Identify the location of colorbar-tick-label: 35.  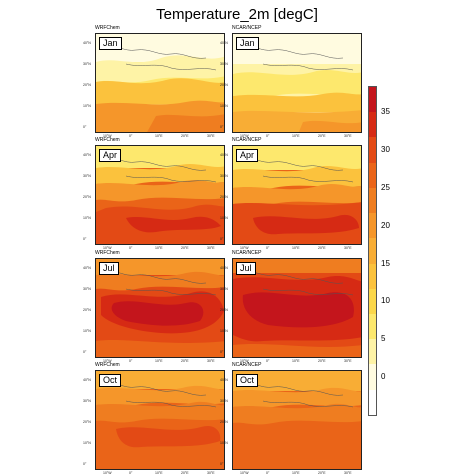
(385, 112).